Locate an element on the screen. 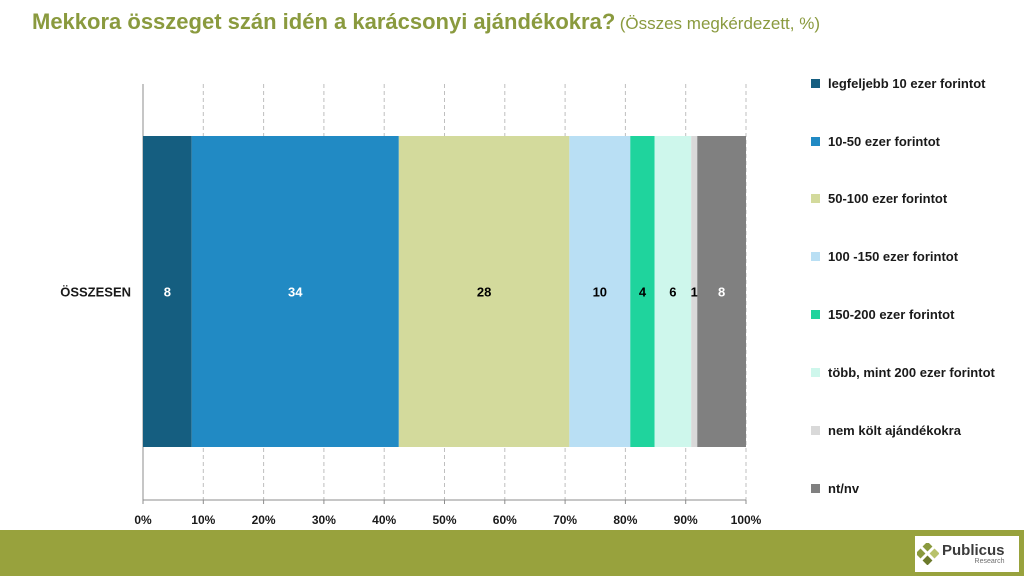 Image resolution: width=1024 pixels, height=576 pixels. footer-bar is located at coordinates (512, 553).